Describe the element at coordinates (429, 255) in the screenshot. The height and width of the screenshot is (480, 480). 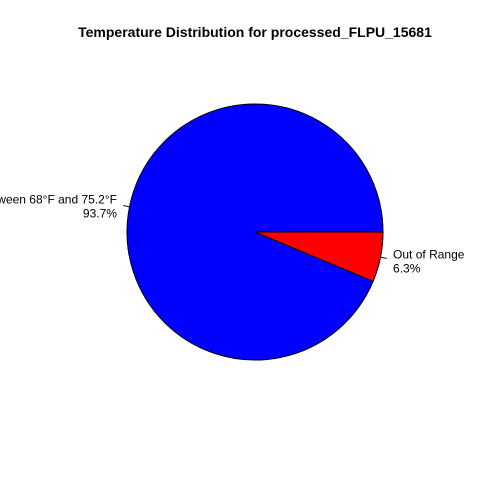
I see `pie-label-name-1: Out of Range` at that location.